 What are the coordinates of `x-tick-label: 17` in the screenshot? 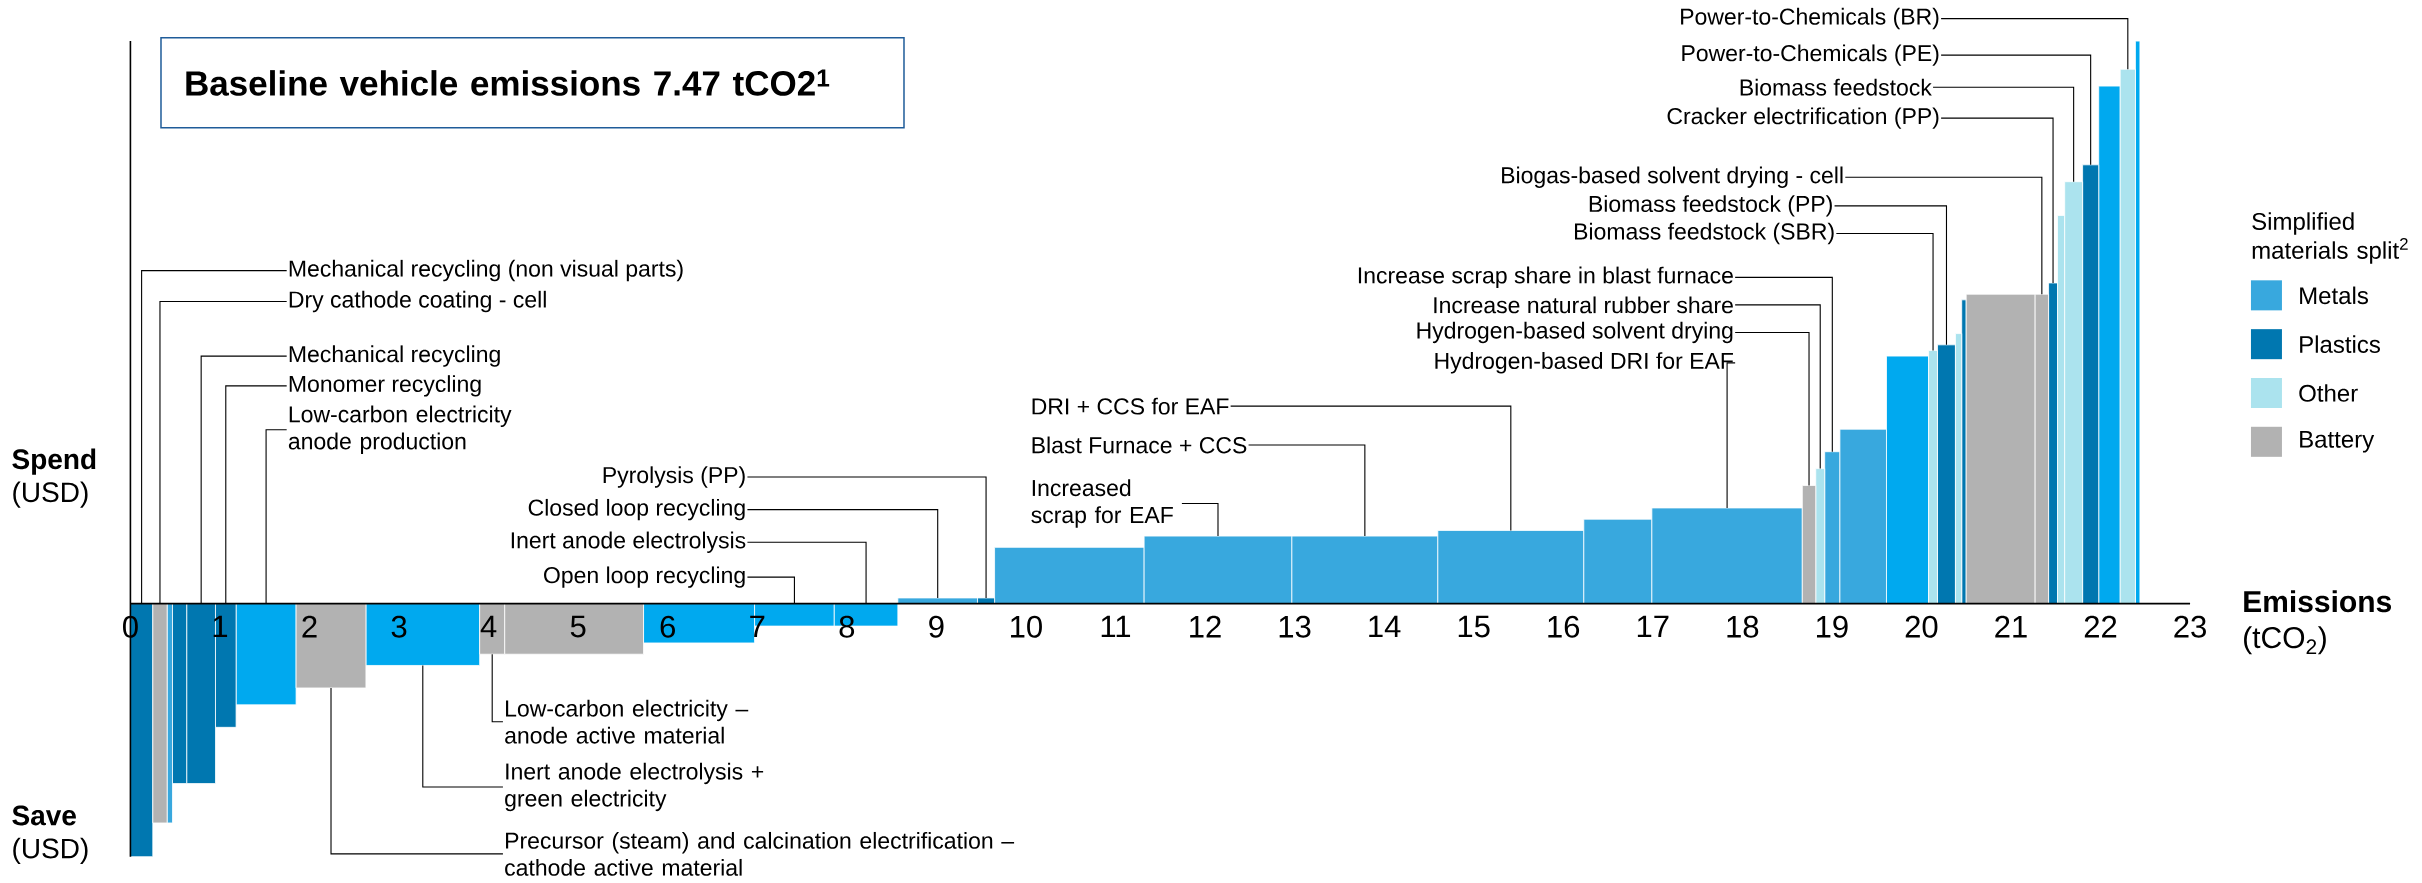 It's located at (1653, 626).